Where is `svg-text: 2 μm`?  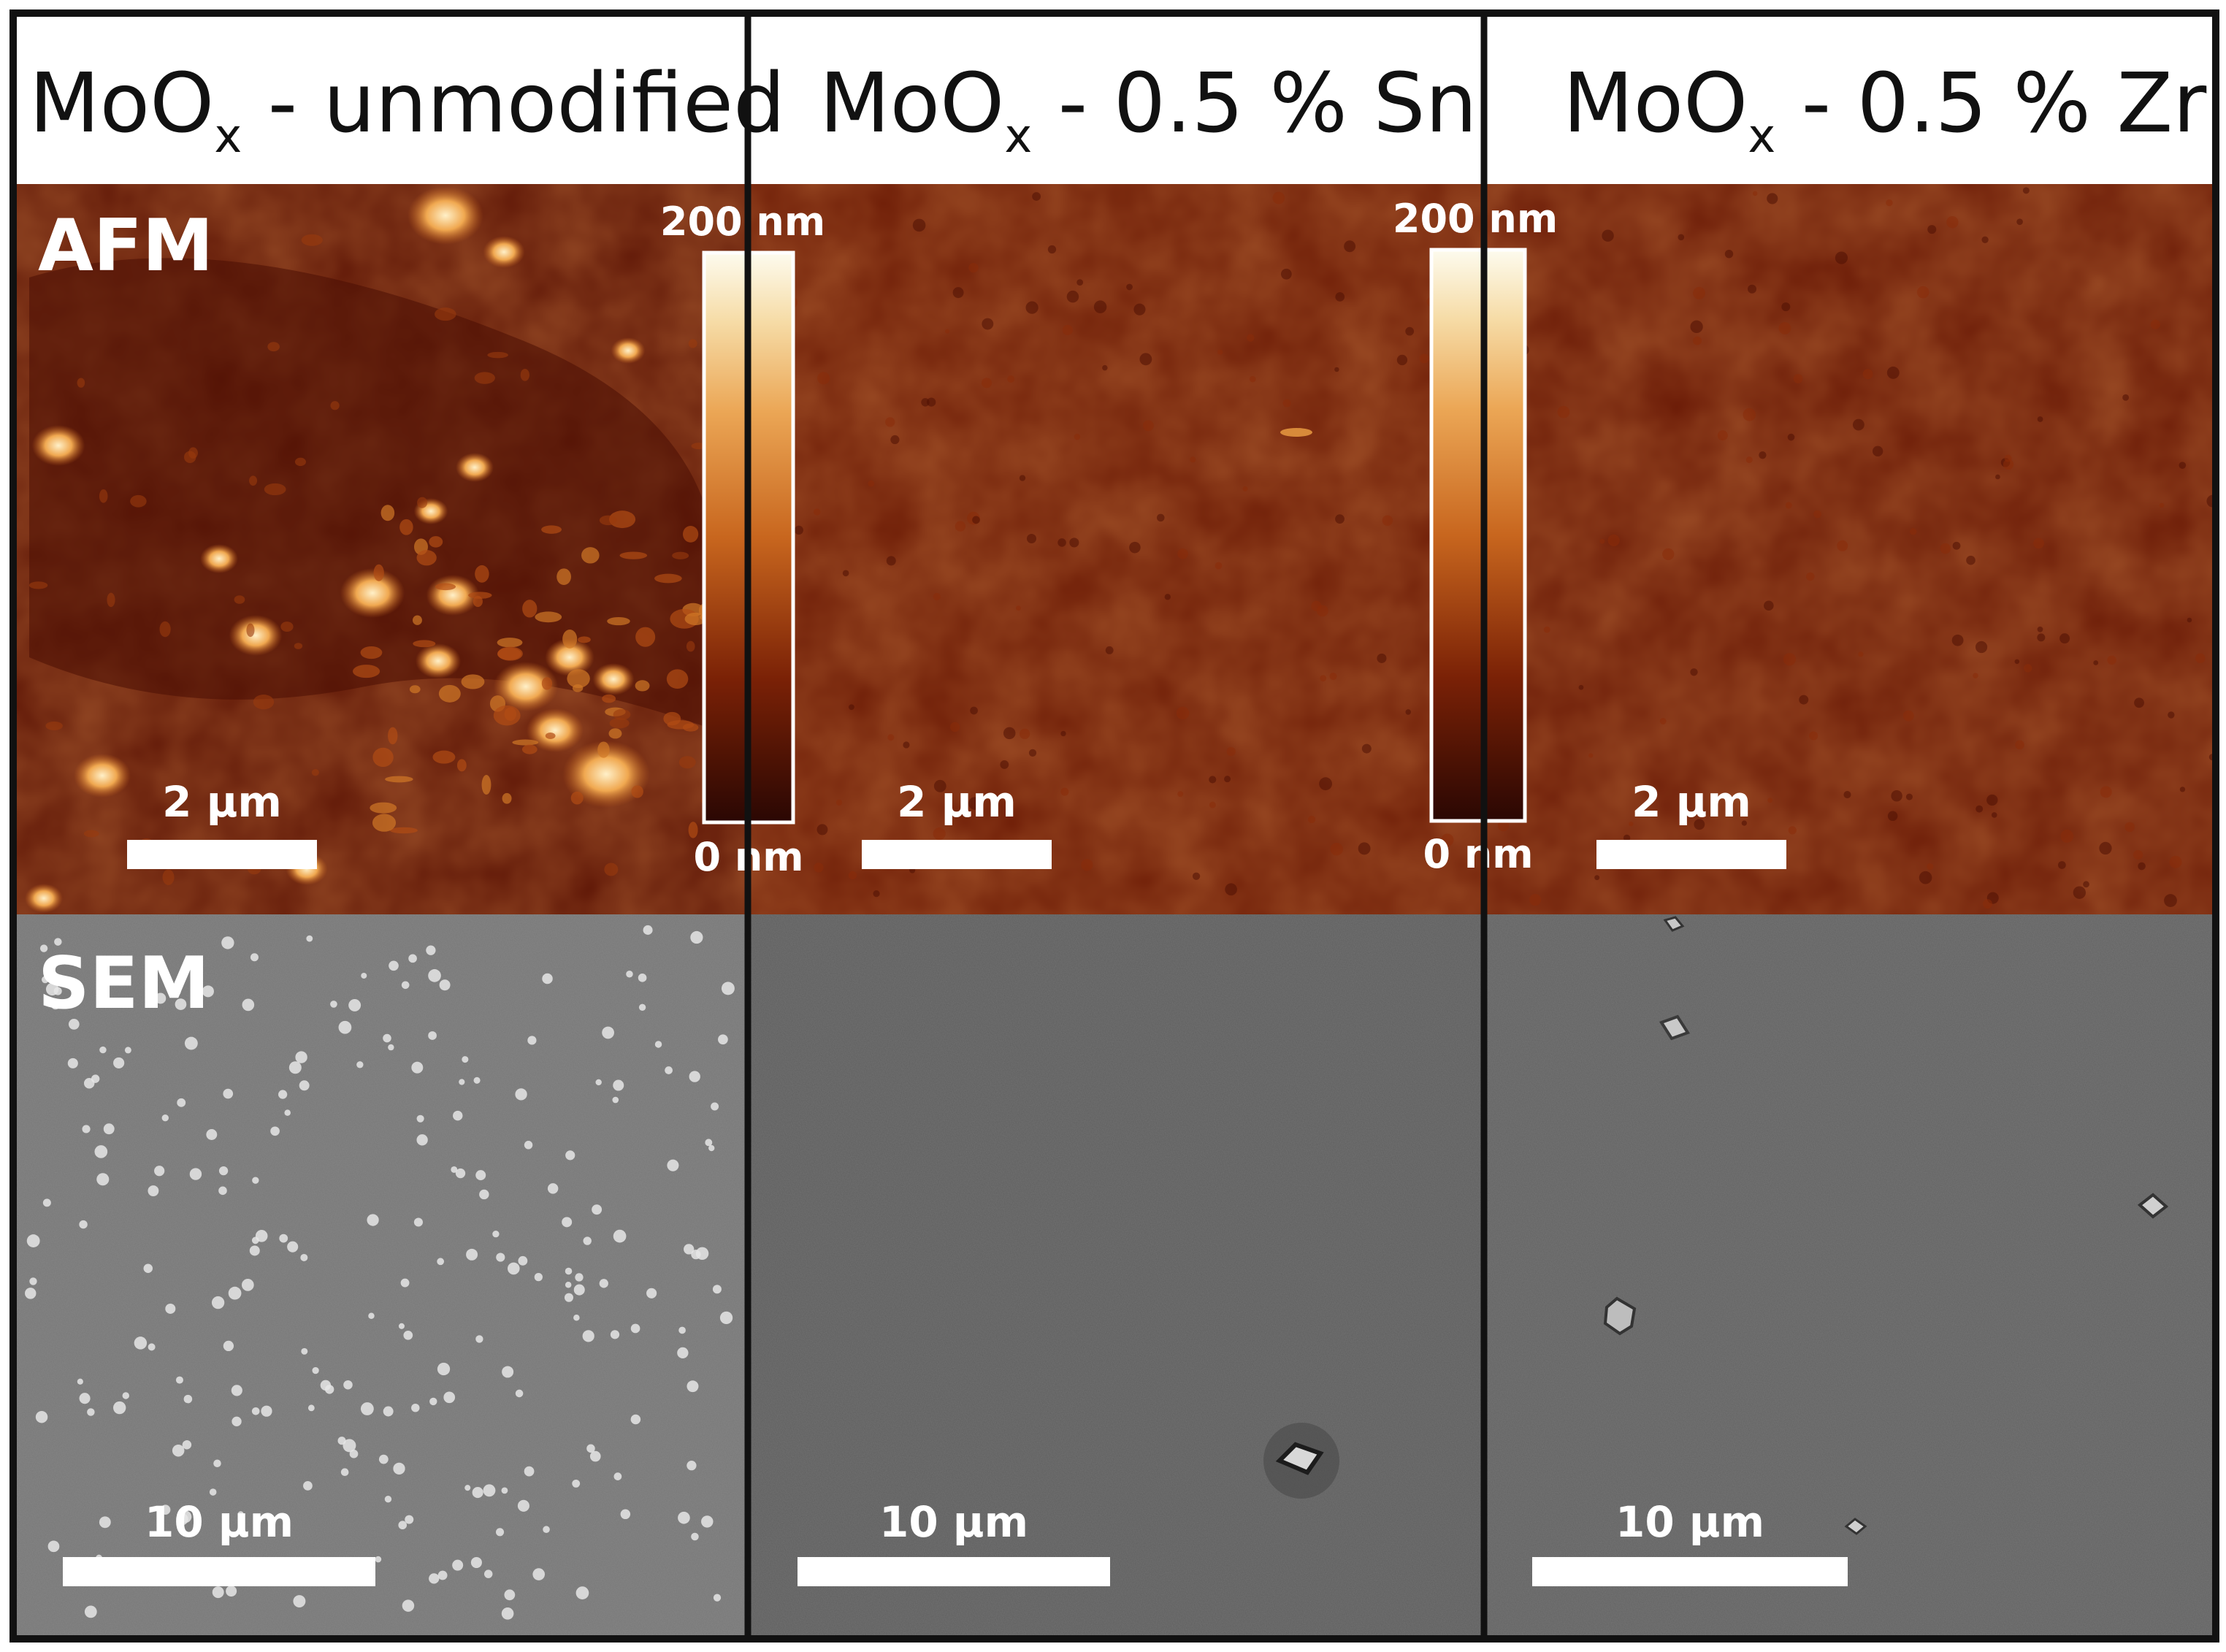
svg-text: 2 μm is located at coordinates (957, 802).